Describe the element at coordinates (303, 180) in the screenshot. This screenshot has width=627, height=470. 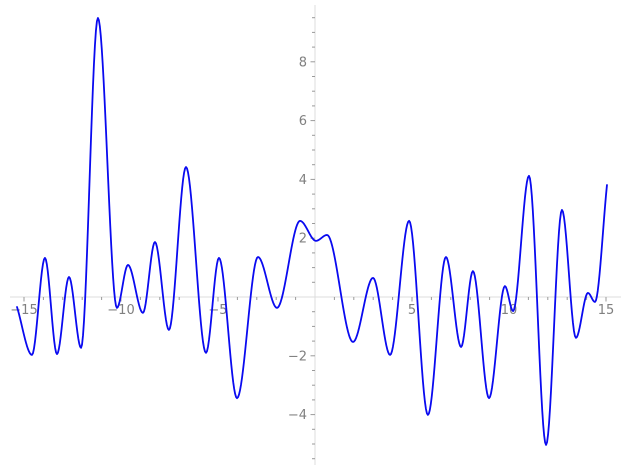
I see `y-tick-label: 4` at that location.